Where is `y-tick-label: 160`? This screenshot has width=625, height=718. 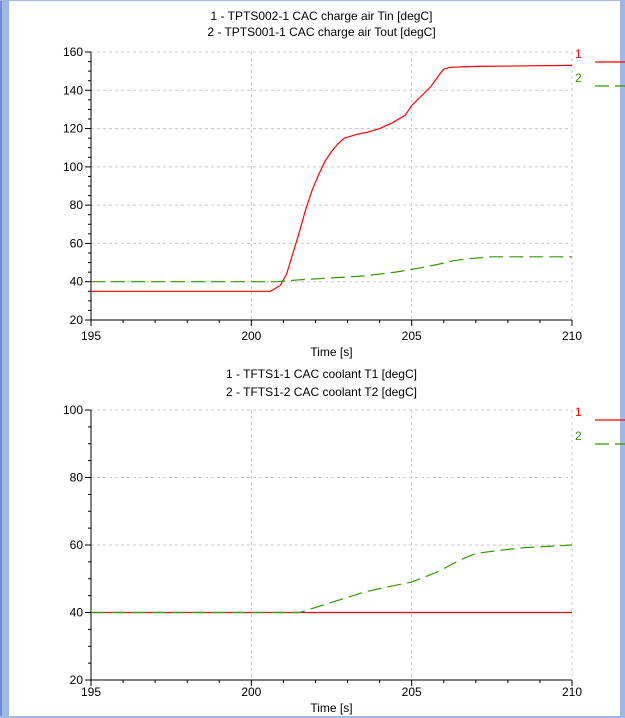
y-tick-label: 160 is located at coordinates (73, 52).